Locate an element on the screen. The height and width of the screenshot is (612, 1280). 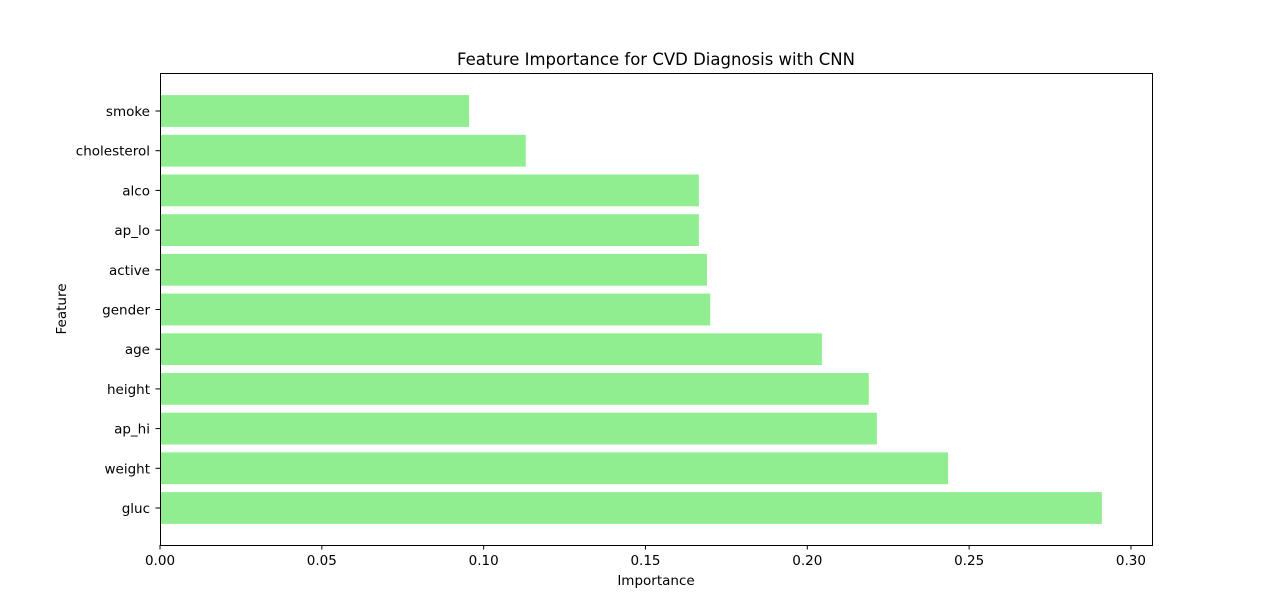
y-tick-label-cholesterol: cholesterol is located at coordinates (113, 152).